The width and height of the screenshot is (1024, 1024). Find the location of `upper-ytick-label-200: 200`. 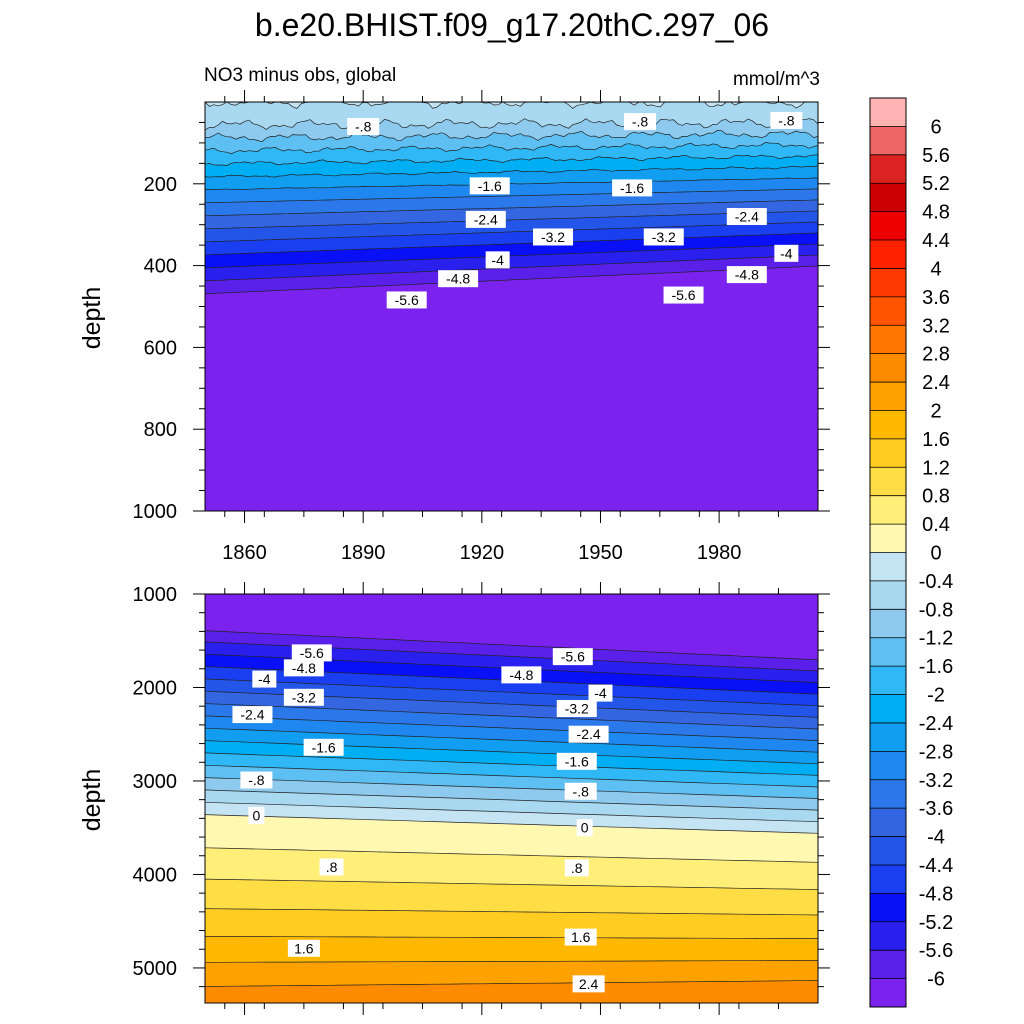

upper-ytick-label-200: 200 is located at coordinates (160, 185).